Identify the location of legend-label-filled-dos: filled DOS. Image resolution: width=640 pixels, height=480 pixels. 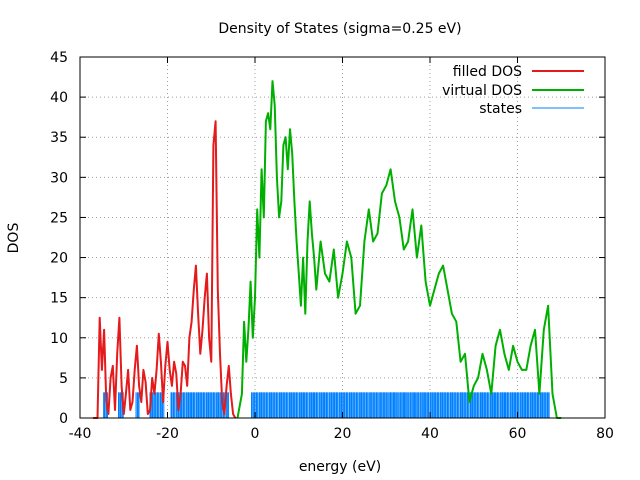
(487, 72).